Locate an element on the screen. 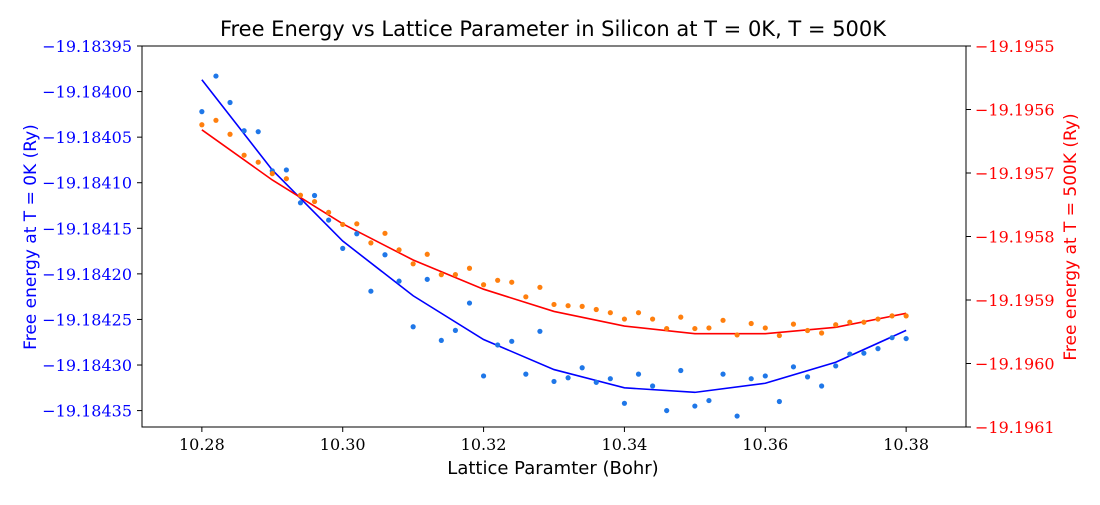 This screenshot has width=1100, height=505. y-right-tick-label: −19.1955 is located at coordinates (1015, 46).